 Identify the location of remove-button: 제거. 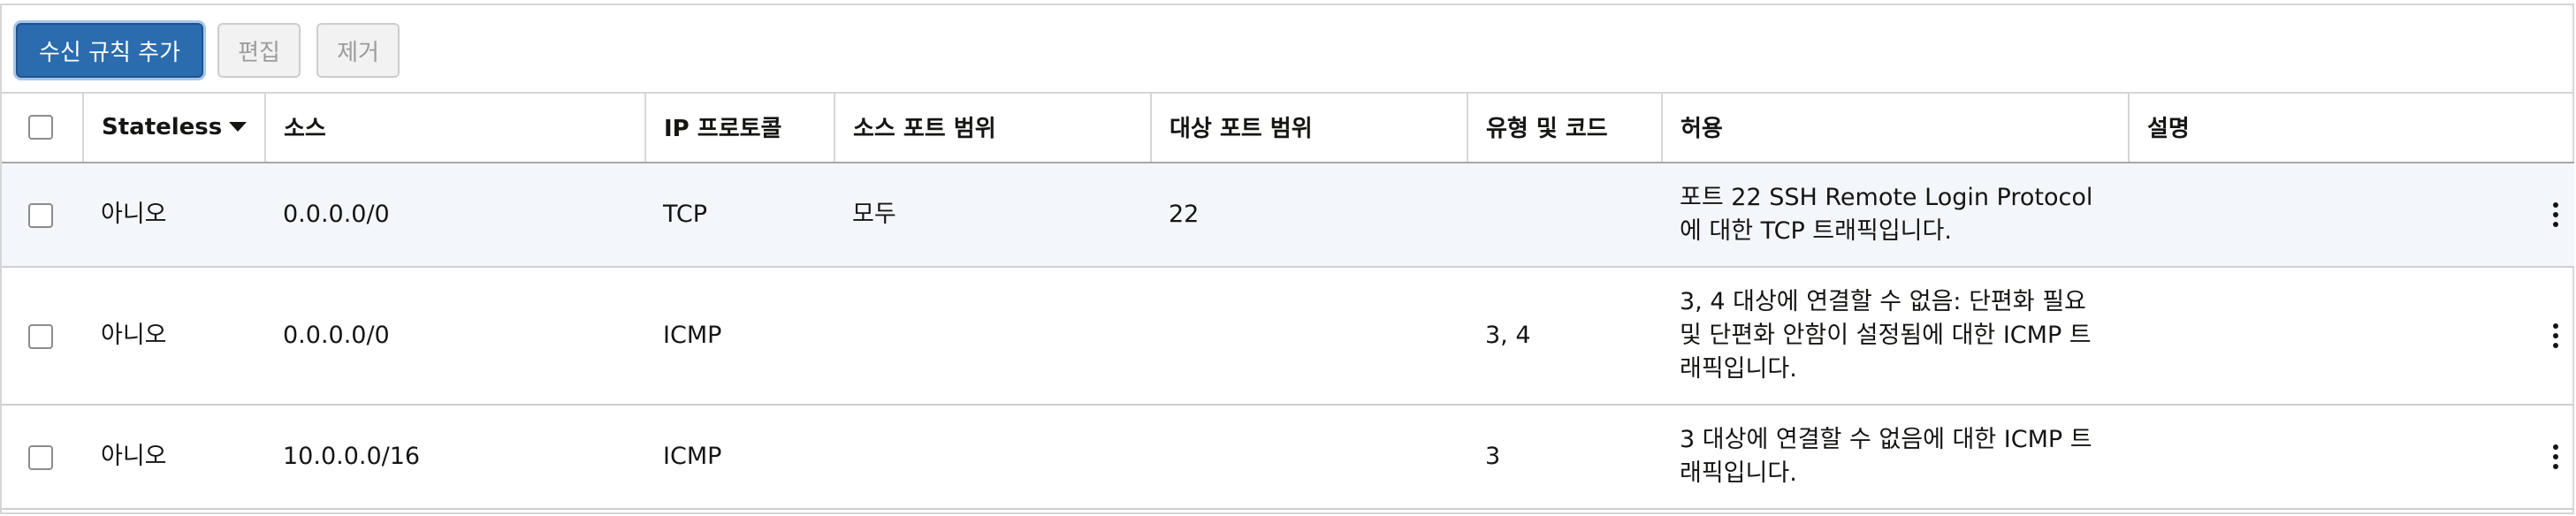
(358, 50).